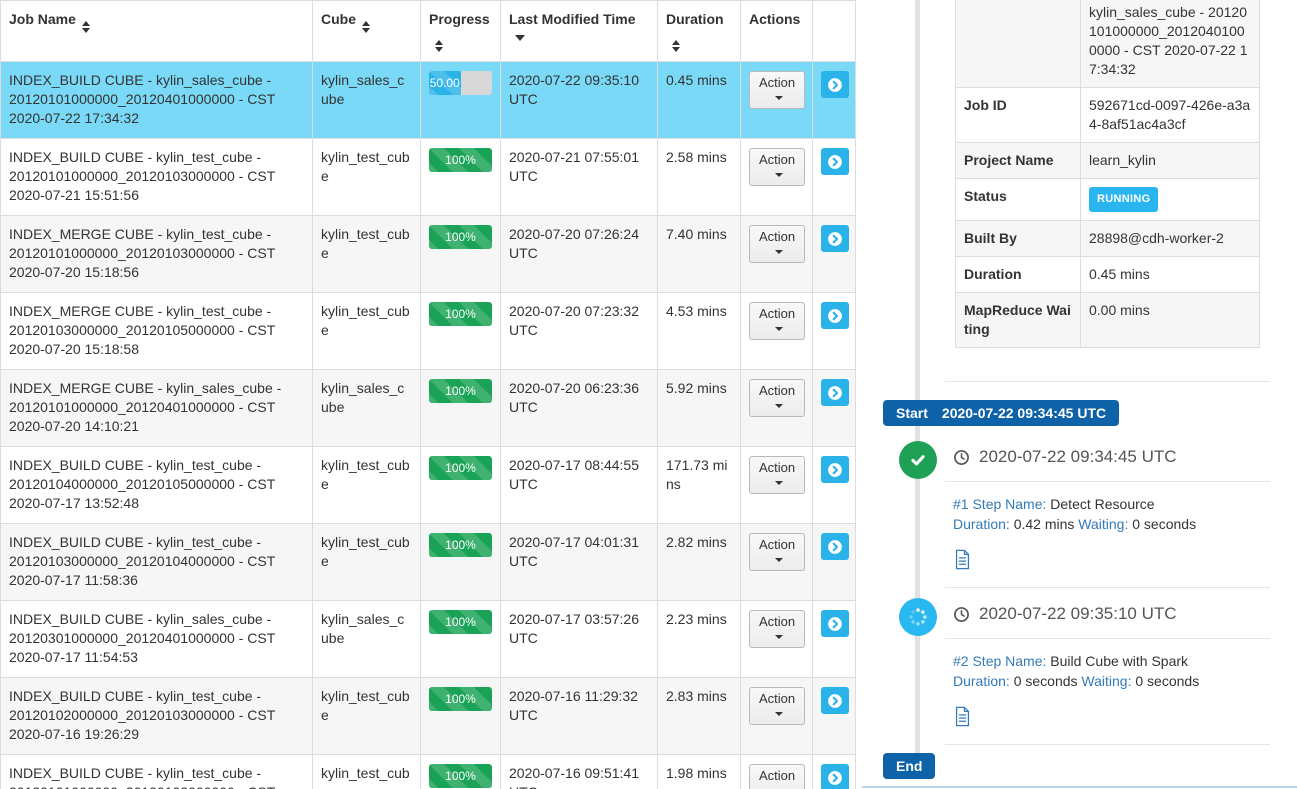  Describe the element at coordinates (1124, 199) in the screenshot. I see `status-badge: RUNNING` at that location.